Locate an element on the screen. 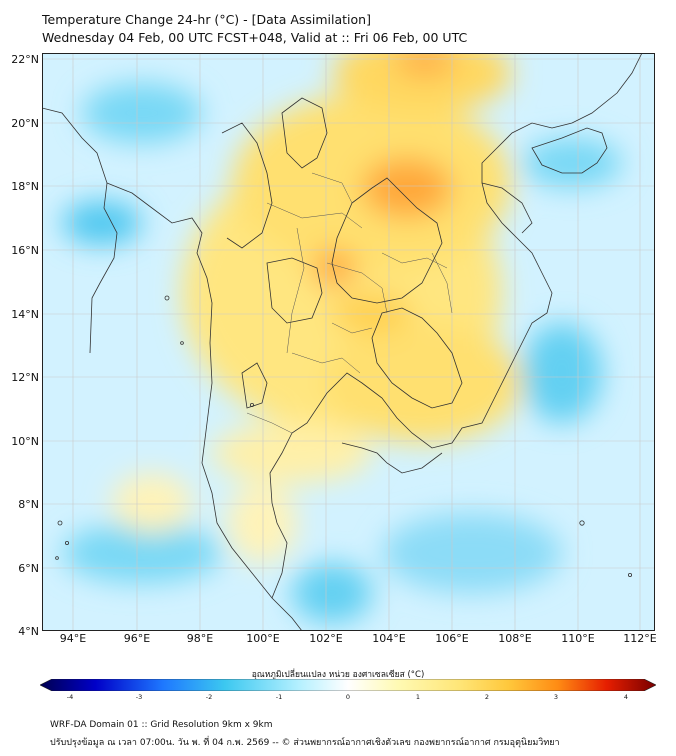 The width and height of the screenshot is (676, 756). lon-label-112e: 112°E is located at coordinates (640, 638).